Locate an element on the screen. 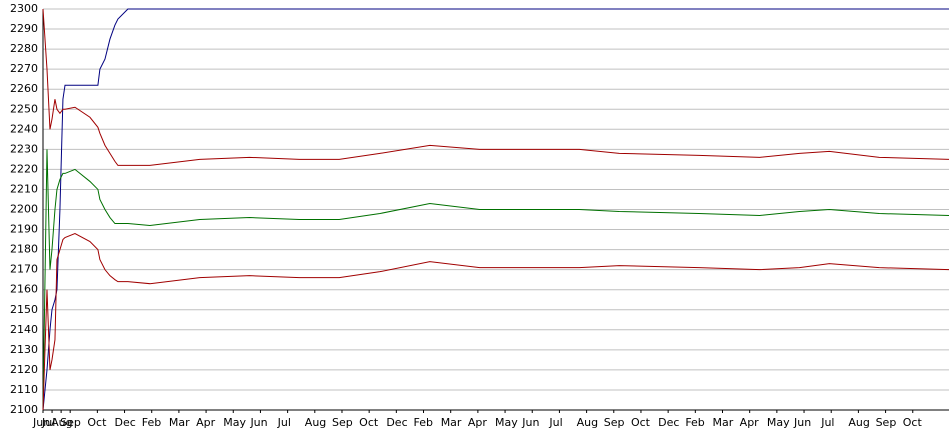 This screenshot has height=435, width=950. y-tick-label: 2290 is located at coordinates (24, 28).